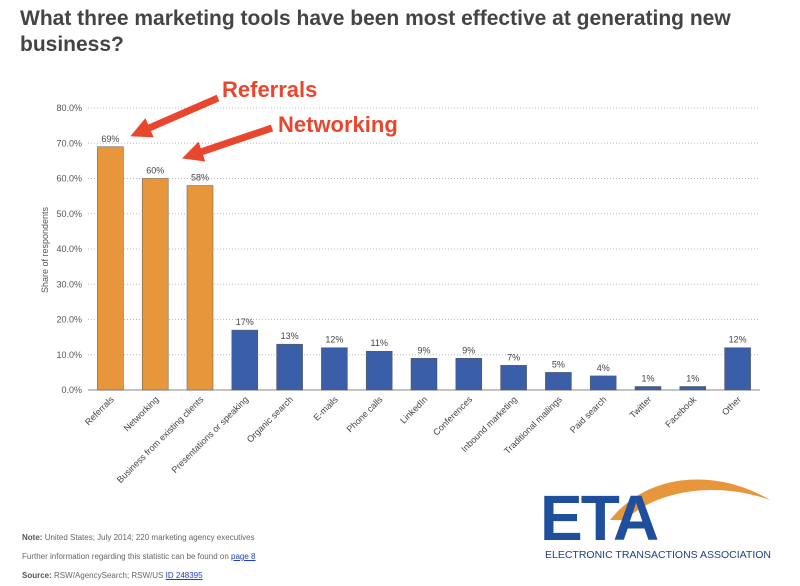 The width and height of the screenshot is (800, 586). Describe the element at coordinates (45, 249) in the screenshot. I see `y-axis-label: Share of respondents` at that location.